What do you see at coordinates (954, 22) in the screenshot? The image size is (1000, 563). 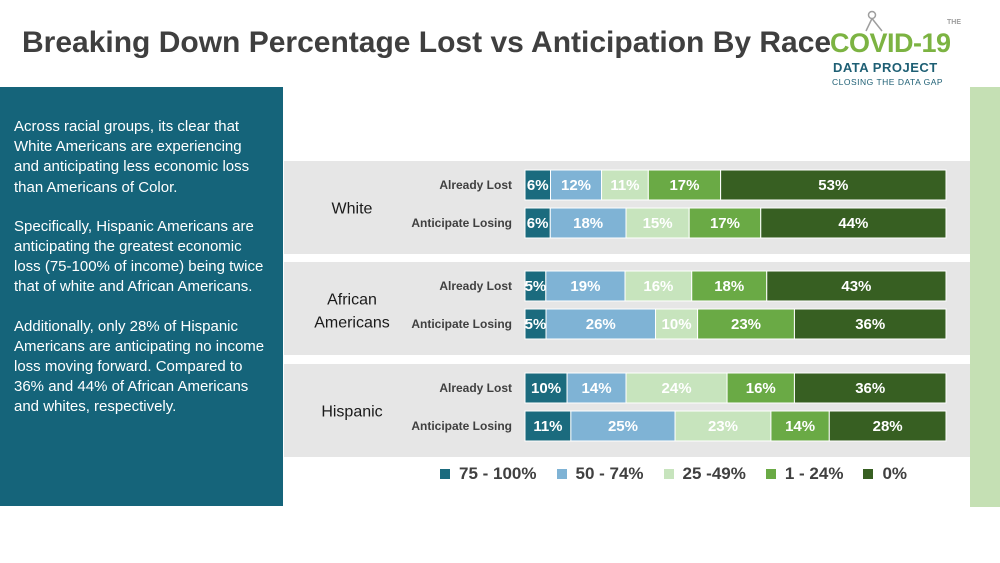 I see `logo-the-text: THE` at bounding box center [954, 22].